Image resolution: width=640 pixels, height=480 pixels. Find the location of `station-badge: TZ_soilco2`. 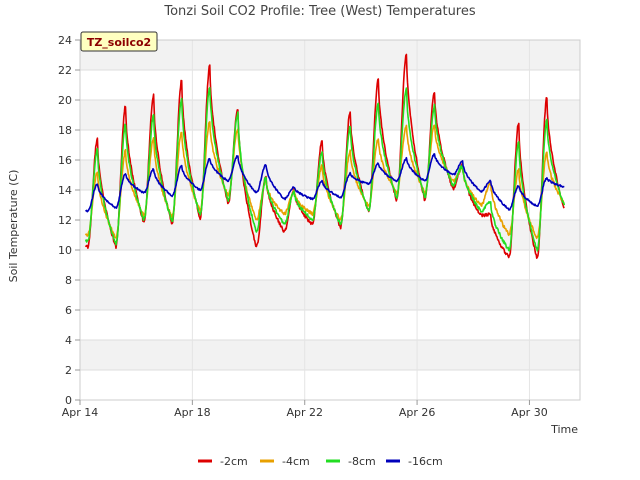

station-badge: TZ_soilco2 is located at coordinates (119, 41).